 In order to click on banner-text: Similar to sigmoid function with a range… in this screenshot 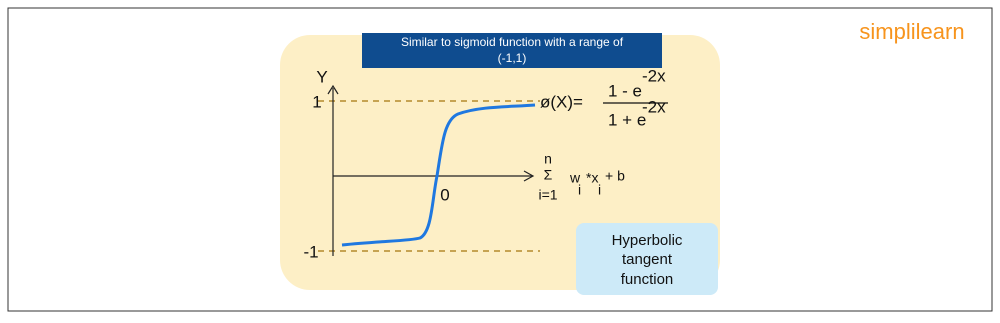, I will do `click(512, 42)`.